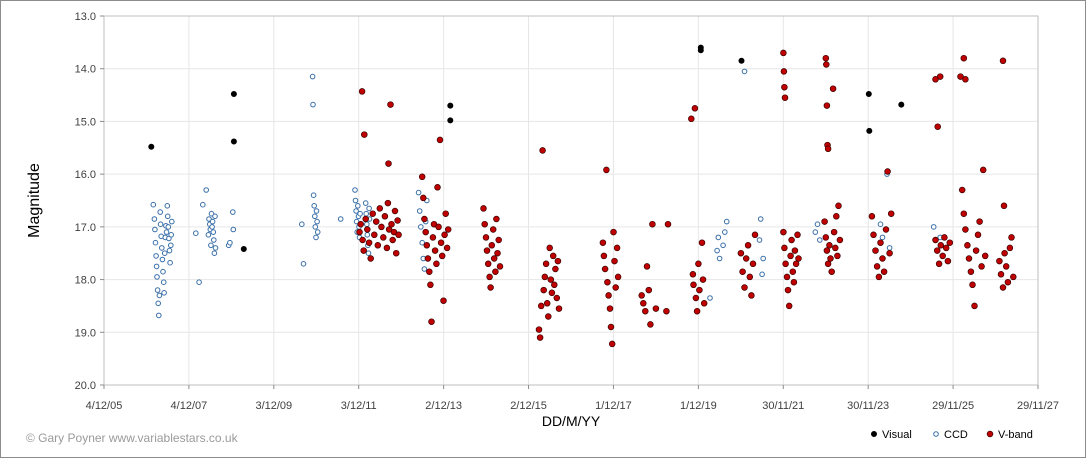  What do you see at coordinates (571, 421) in the screenshot?
I see `x-axis-title: DD/M/YY` at bounding box center [571, 421].